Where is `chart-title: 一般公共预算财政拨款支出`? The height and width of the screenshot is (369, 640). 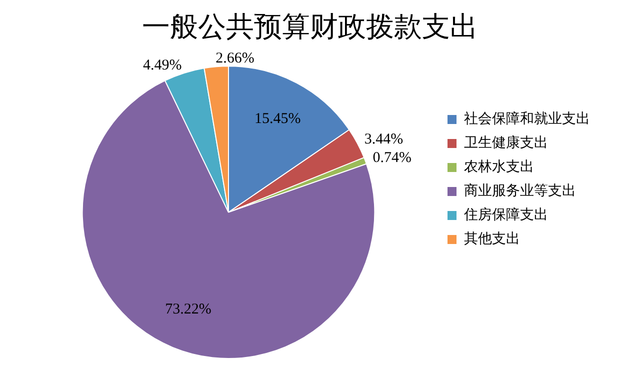
chart-title: 一般公共预算财政拨款支出 is located at coordinates (310, 28).